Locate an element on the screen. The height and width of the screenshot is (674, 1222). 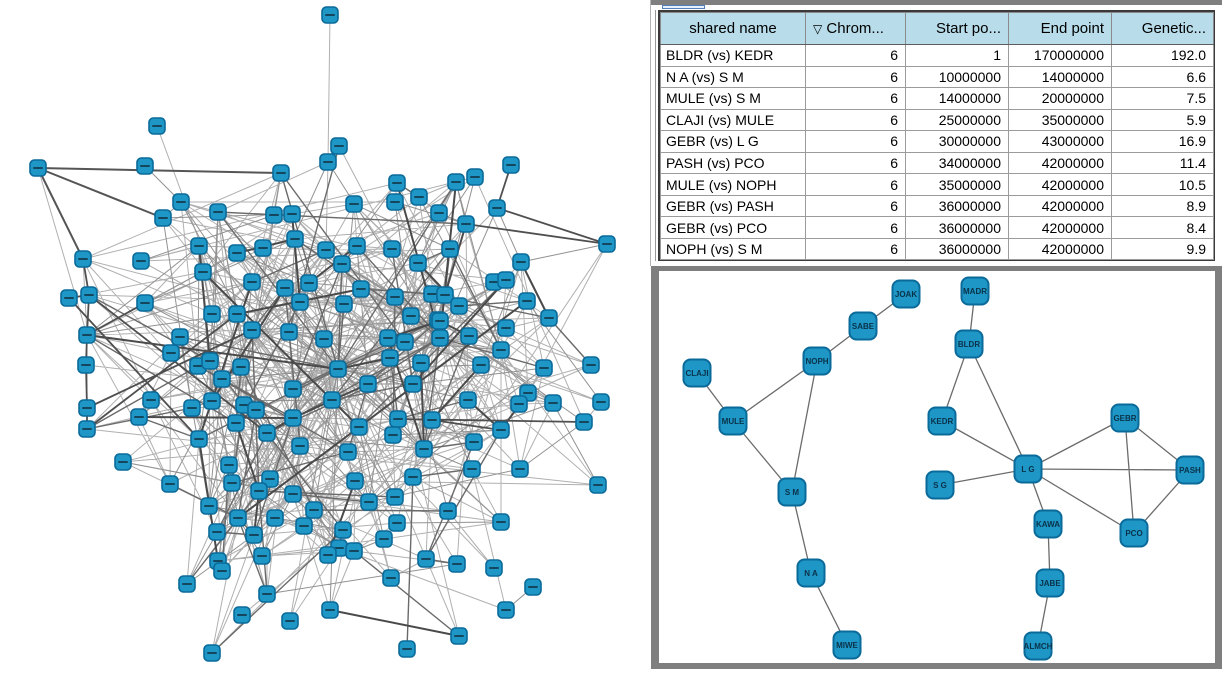
svg-text: MULE is located at coordinates (733, 421).